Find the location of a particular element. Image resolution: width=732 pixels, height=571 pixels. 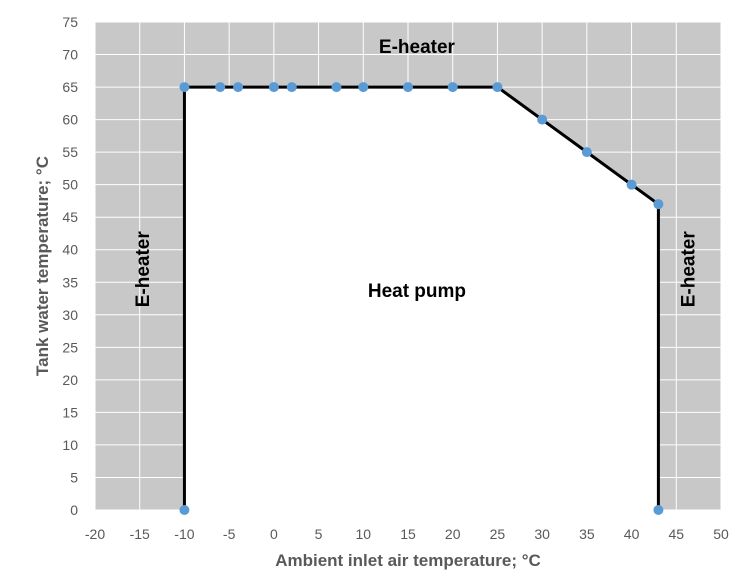

x-tick-label: 0 is located at coordinates (274, 534).